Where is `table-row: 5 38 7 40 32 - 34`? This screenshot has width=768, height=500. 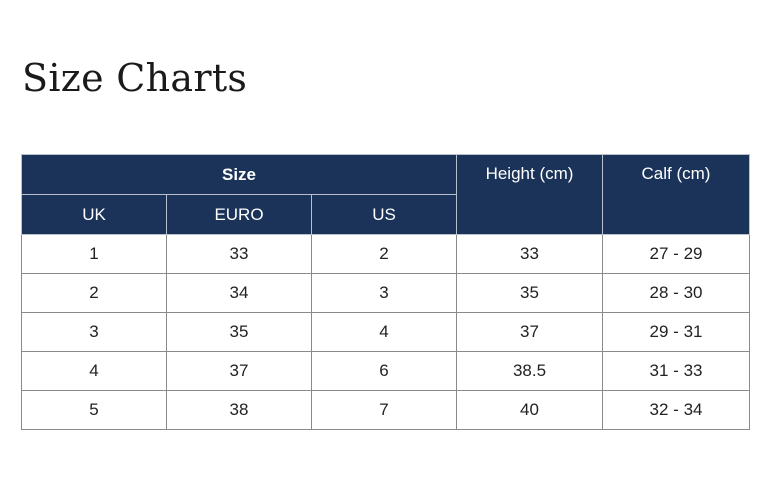 table-row: 5 38 7 40 32 - 34 is located at coordinates (386, 410).